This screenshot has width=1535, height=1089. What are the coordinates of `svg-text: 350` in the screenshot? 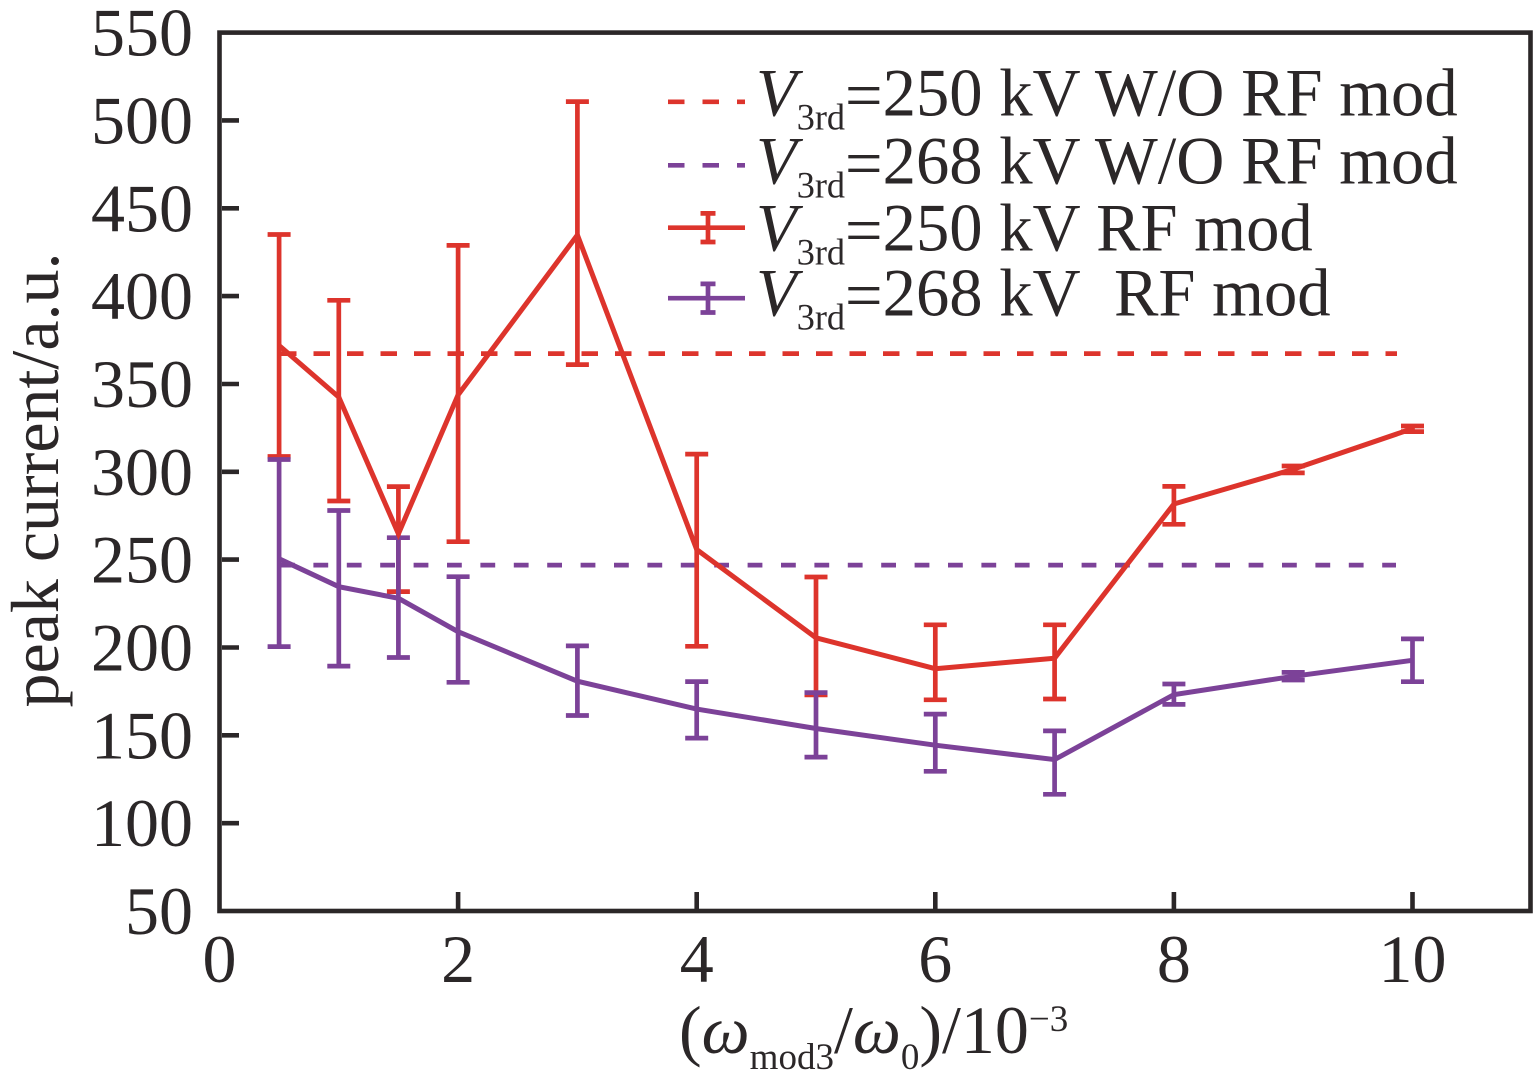 It's located at (142, 384).